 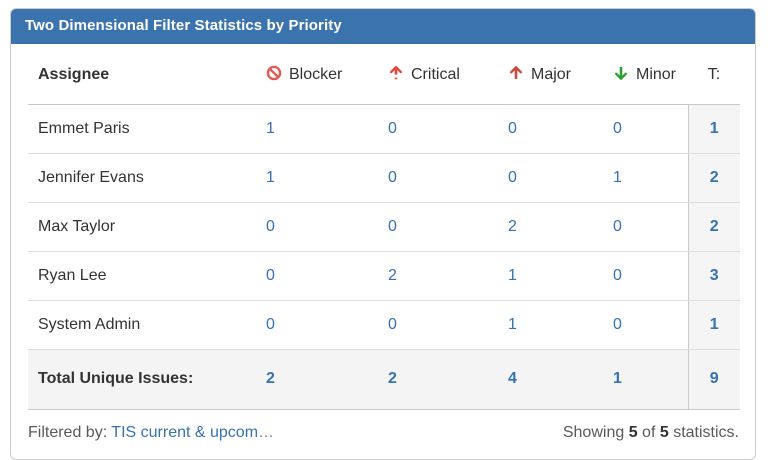 I want to click on assignee-name: Max Taylor, so click(x=137, y=227).